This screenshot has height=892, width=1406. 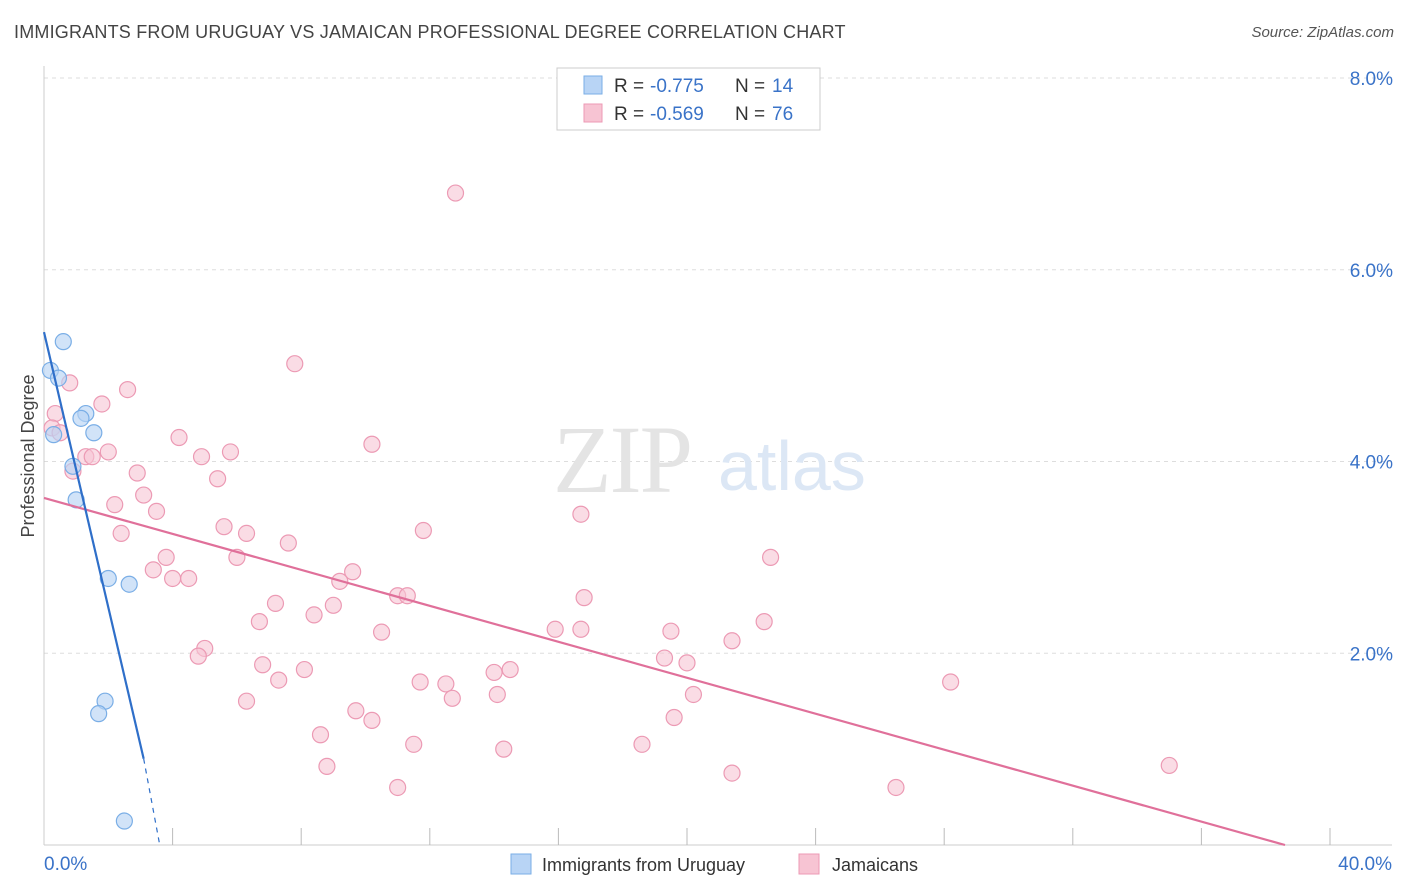 What do you see at coordinates (1322, 32) in the screenshot?
I see `source-label: Source: ZipAtlas.com` at bounding box center [1322, 32].